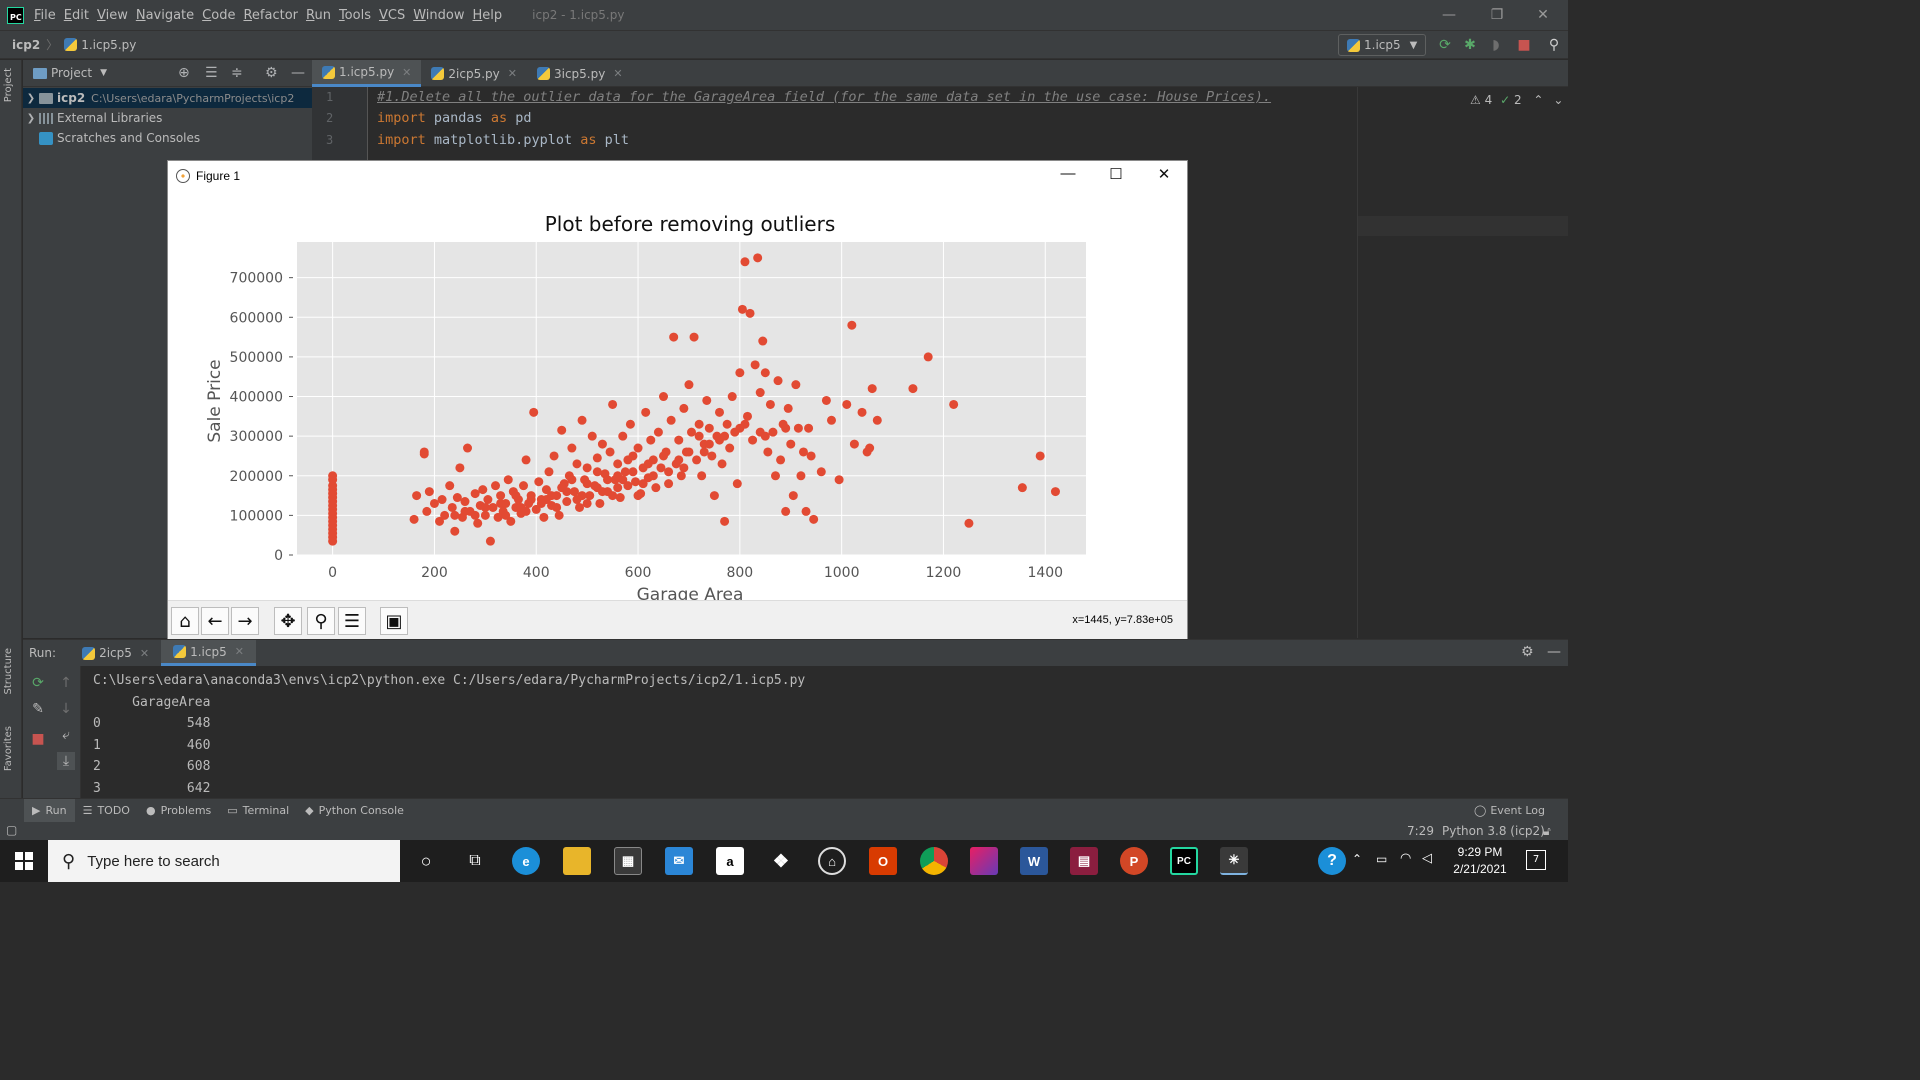 This screenshot has height=1080, width=1920. I want to click on figure-close-button: ✕, so click(1164, 174).